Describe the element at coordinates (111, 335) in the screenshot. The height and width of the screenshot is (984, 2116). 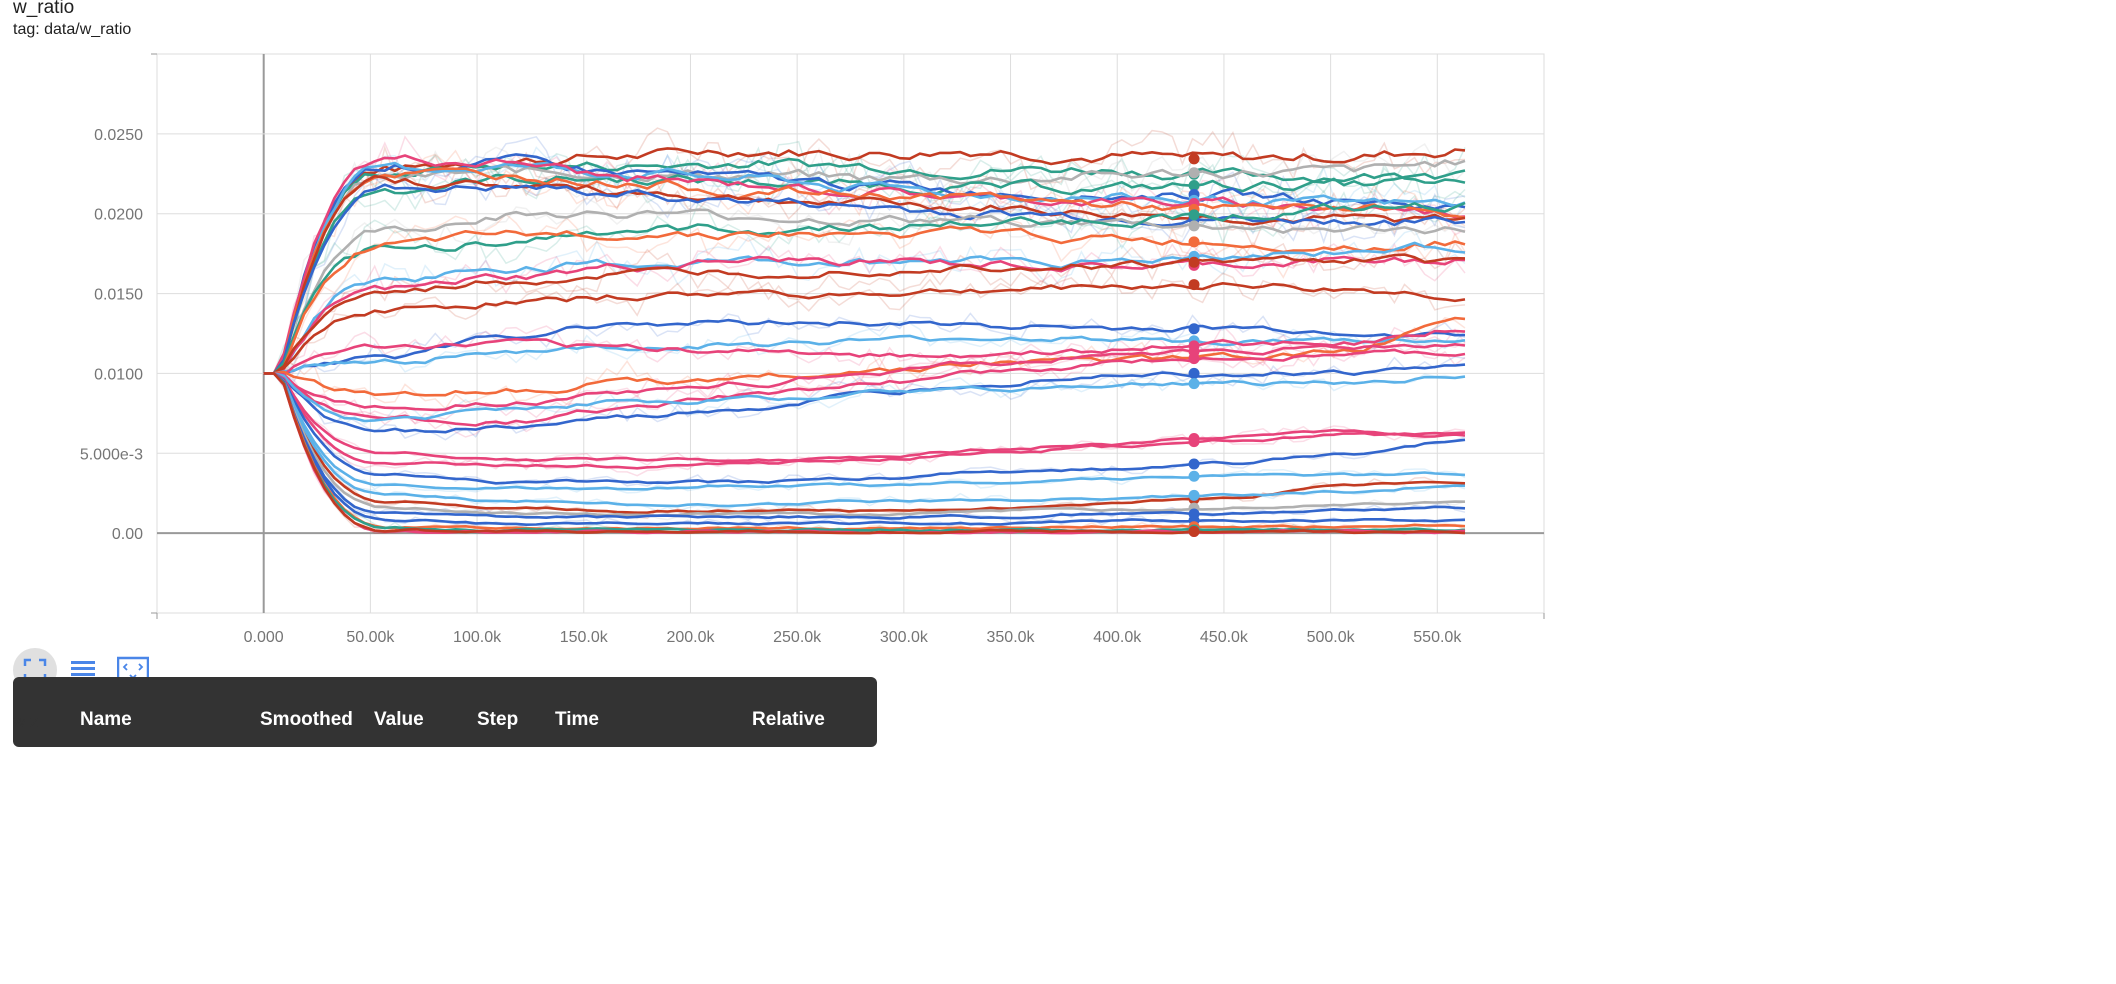
I see `y-axis-ticks: 0.00 5.000e-3 0.0100 0.0150 0.0200 0.0250` at that location.